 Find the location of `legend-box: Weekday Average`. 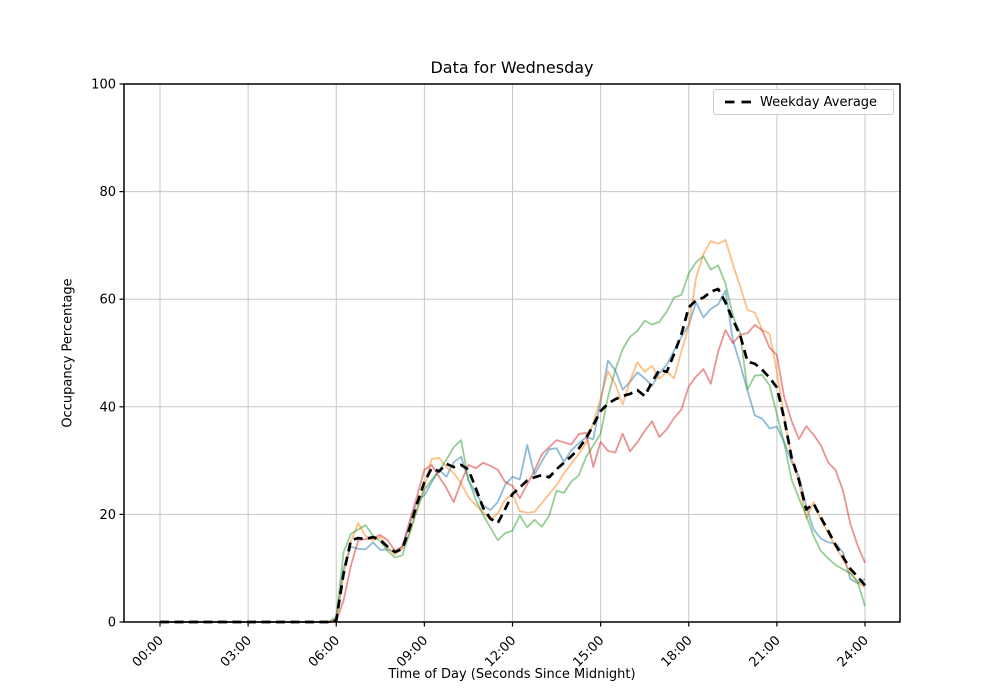

legend-box: Weekday Average is located at coordinates (803, 102).